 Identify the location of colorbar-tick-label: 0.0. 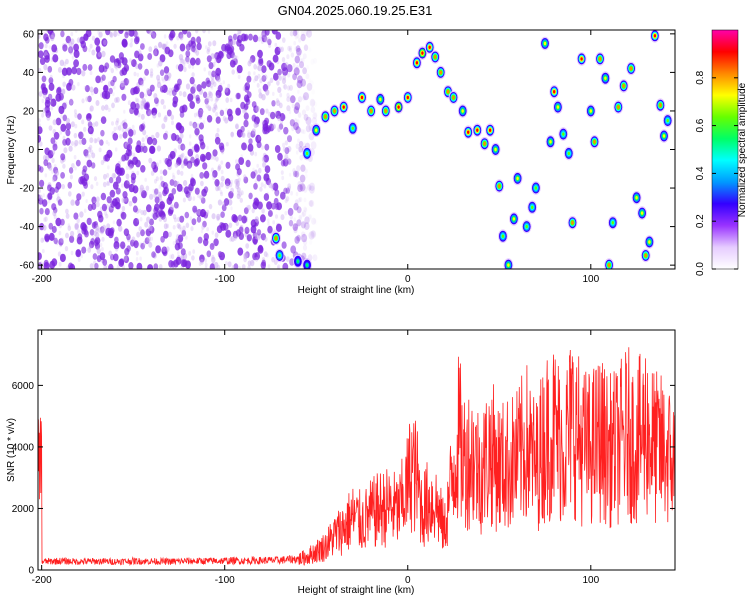
(700, 269).